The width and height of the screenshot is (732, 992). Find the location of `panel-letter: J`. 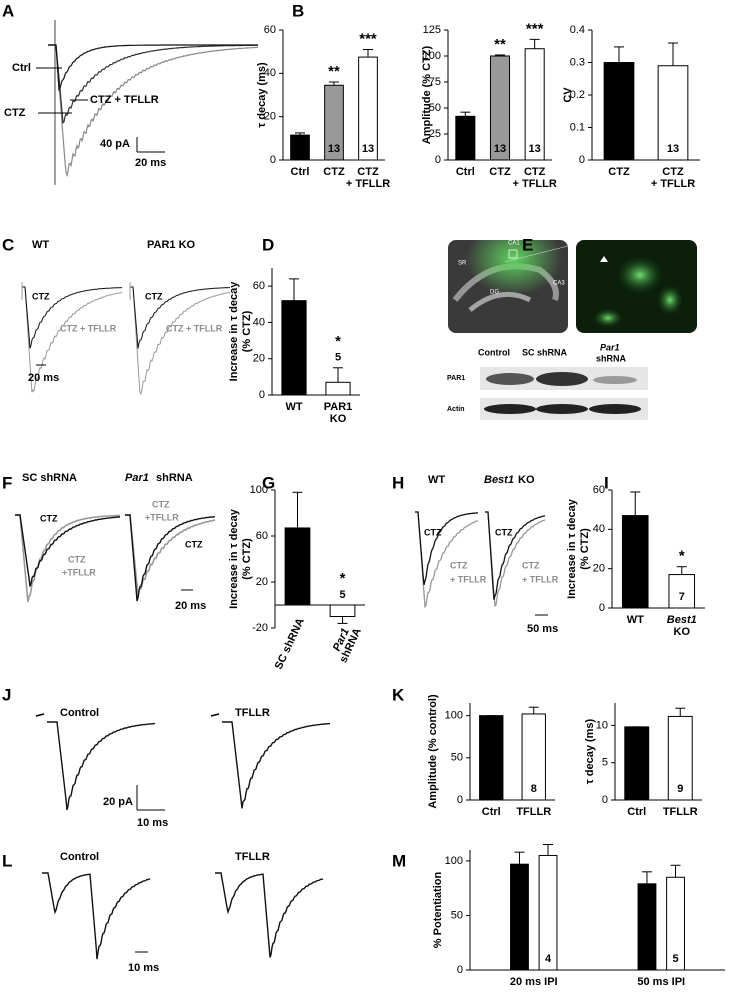

panel-letter: J is located at coordinates (6, 694).